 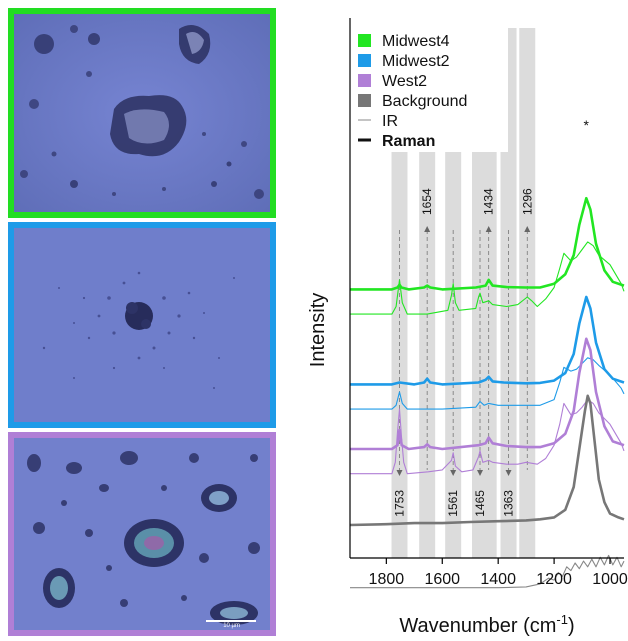 I want to click on series-background-ir, so click(x=487, y=571).